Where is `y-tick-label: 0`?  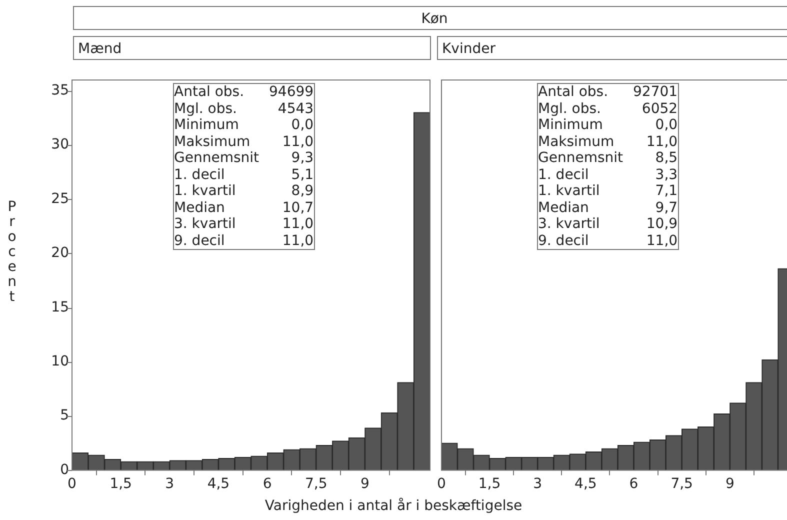 y-tick-label: 0 is located at coordinates (64, 470).